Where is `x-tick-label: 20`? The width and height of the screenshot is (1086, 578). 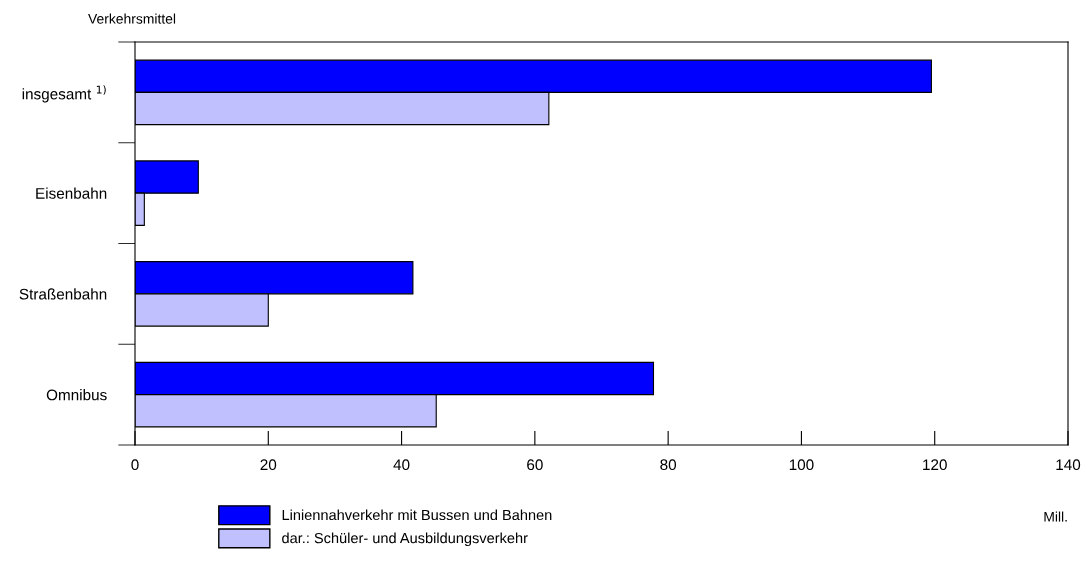 x-tick-label: 20 is located at coordinates (268, 465).